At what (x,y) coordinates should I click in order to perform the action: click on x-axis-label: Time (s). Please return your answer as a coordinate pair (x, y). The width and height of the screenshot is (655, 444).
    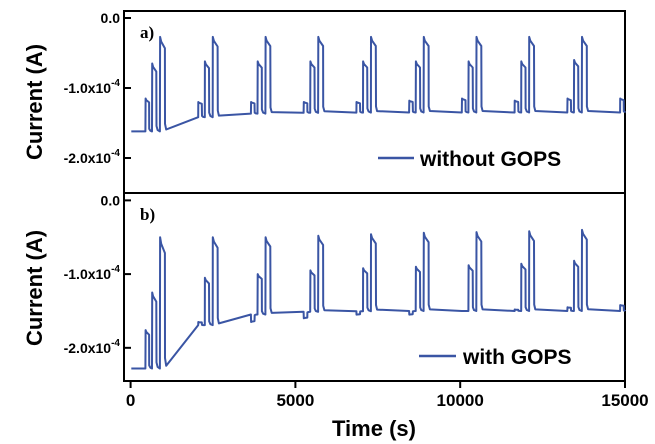
    Looking at the image, I should click on (374, 428).